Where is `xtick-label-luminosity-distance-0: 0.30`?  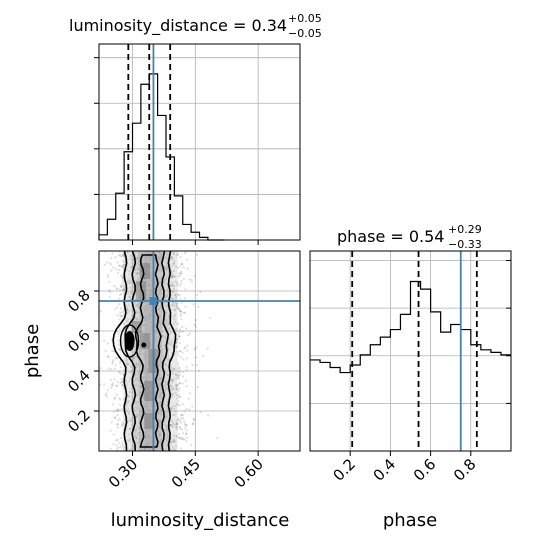
xtick-label-luminosity-distance-0: 0.30 is located at coordinates (123, 473).